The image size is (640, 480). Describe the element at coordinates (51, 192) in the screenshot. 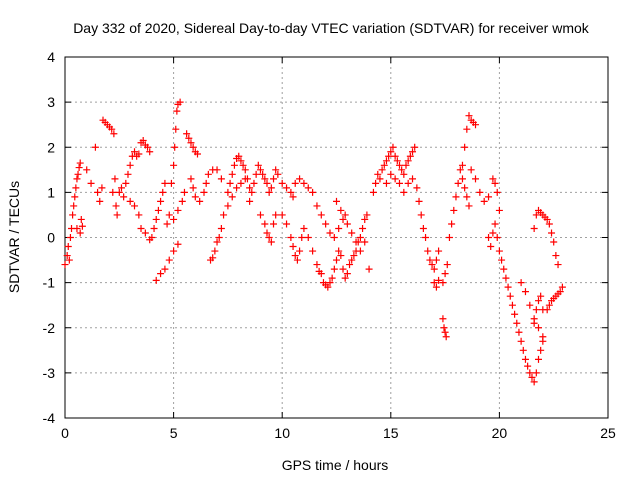

I see `y-tick-label: 1` at that location.